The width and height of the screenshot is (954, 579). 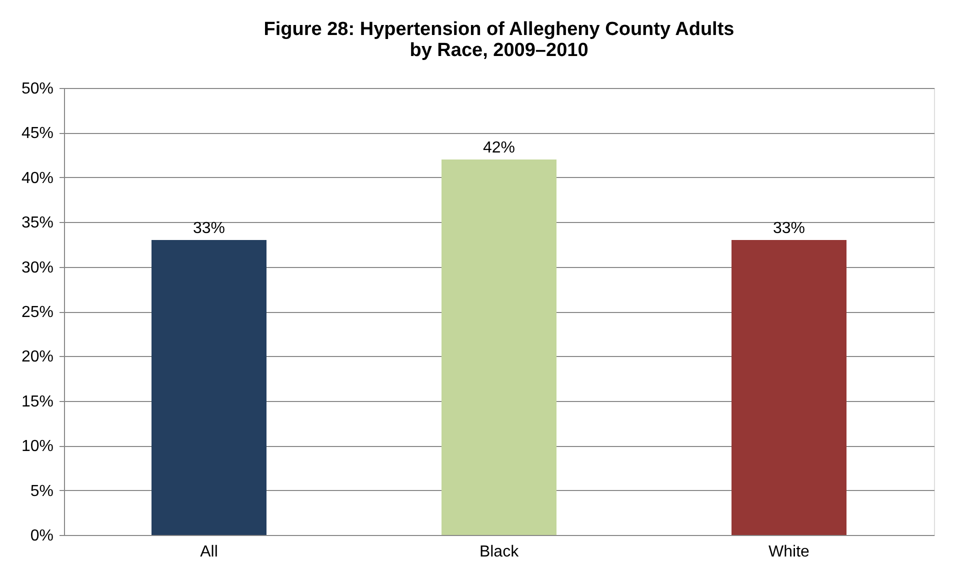 I want to click on y-tick-label: 45%, so click(x=37, y=133).